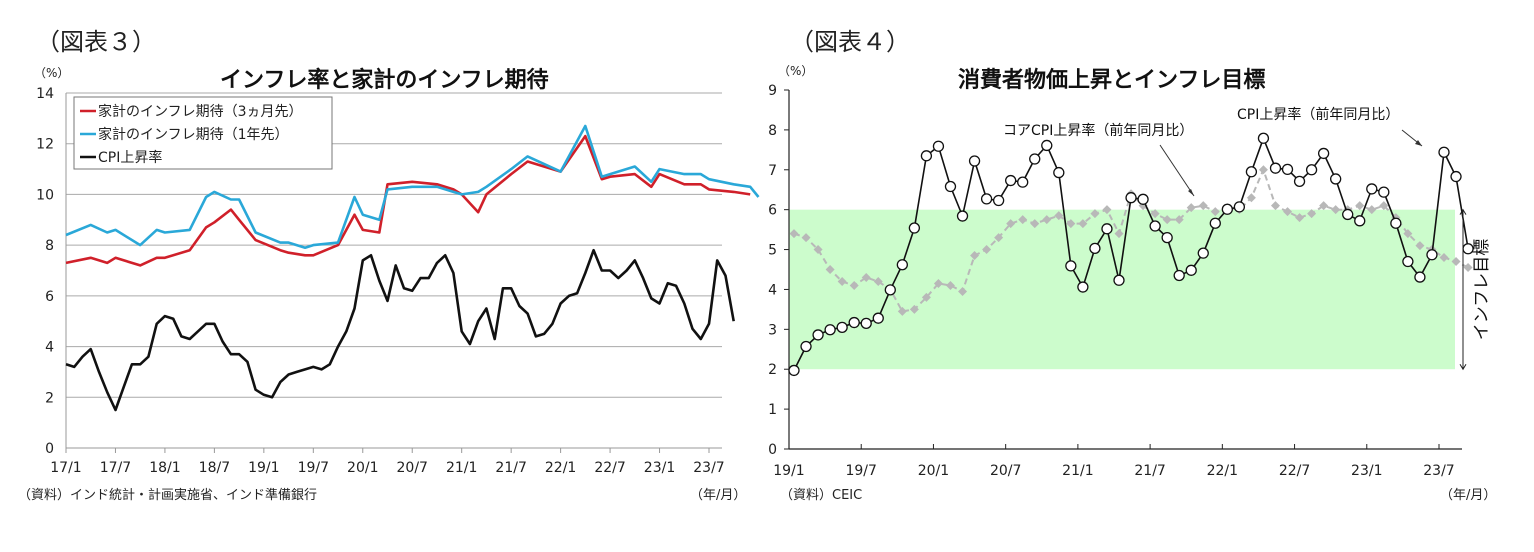  I want to click on x-tick-label: 17/1, so click(65, 468).